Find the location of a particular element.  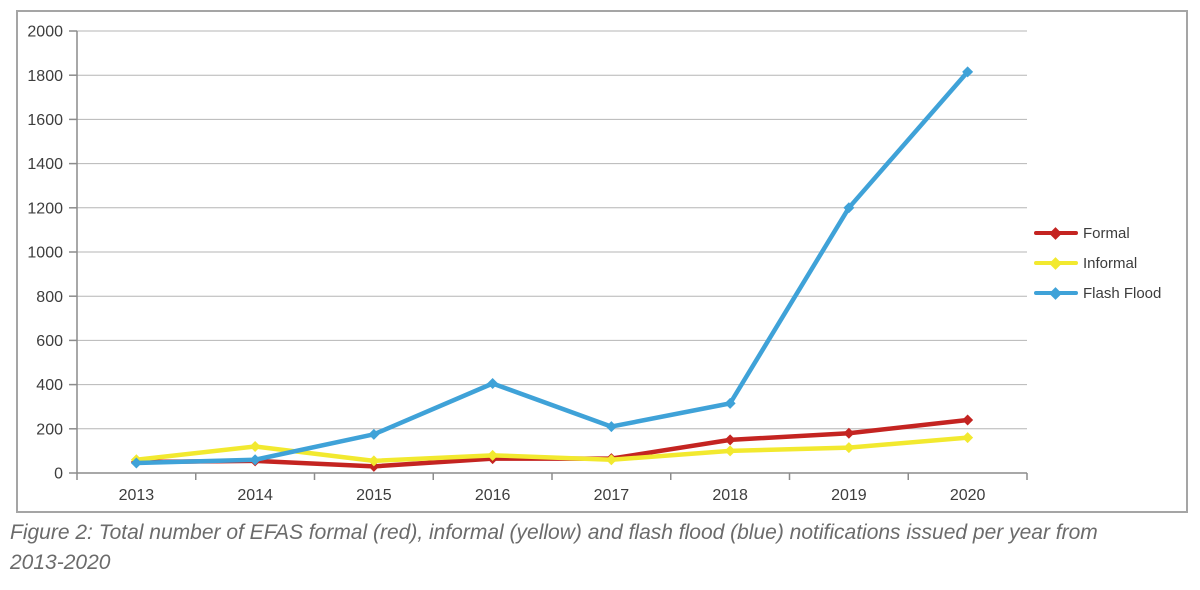

x-axis-label: 2020 is located at coordinates (968, 495).